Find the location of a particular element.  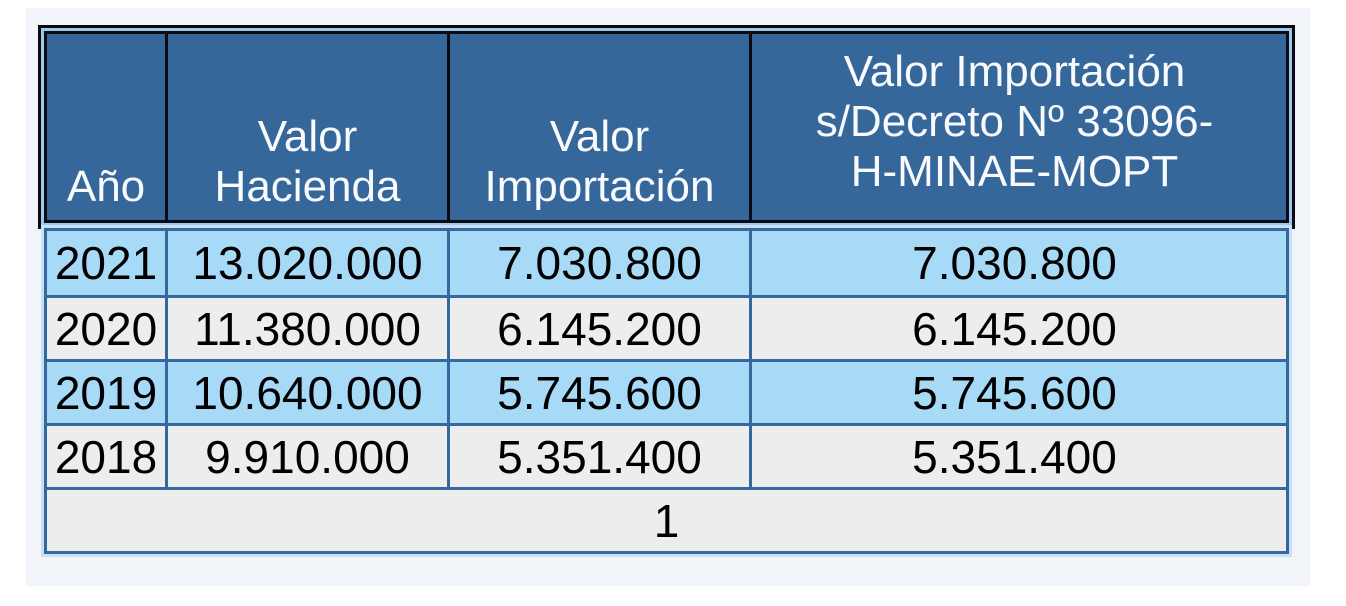

valor-hacienda-cell: 9.910.000 is located at coordinates (306, 456).